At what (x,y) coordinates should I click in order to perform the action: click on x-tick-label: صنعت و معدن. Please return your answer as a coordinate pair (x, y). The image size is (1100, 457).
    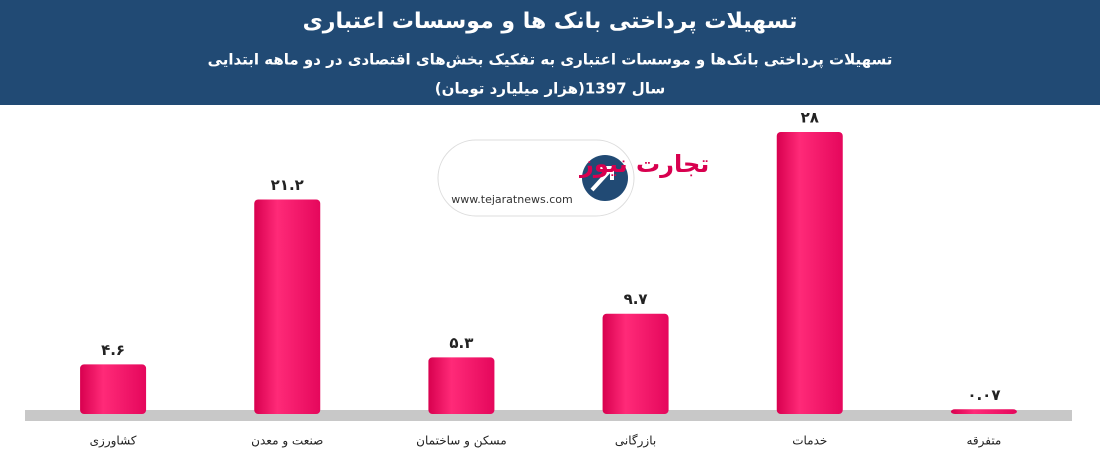
    Looking at the image, I should click on (287, 441).